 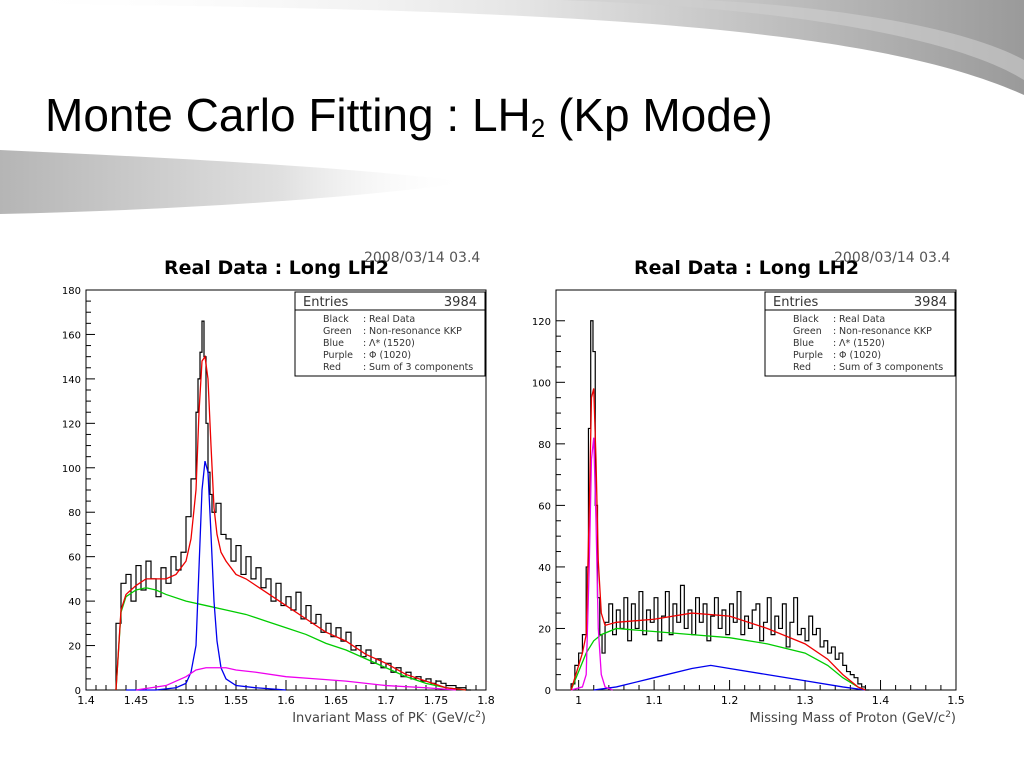 I want to click on series-line-real-data, so click(x=720, y=505).